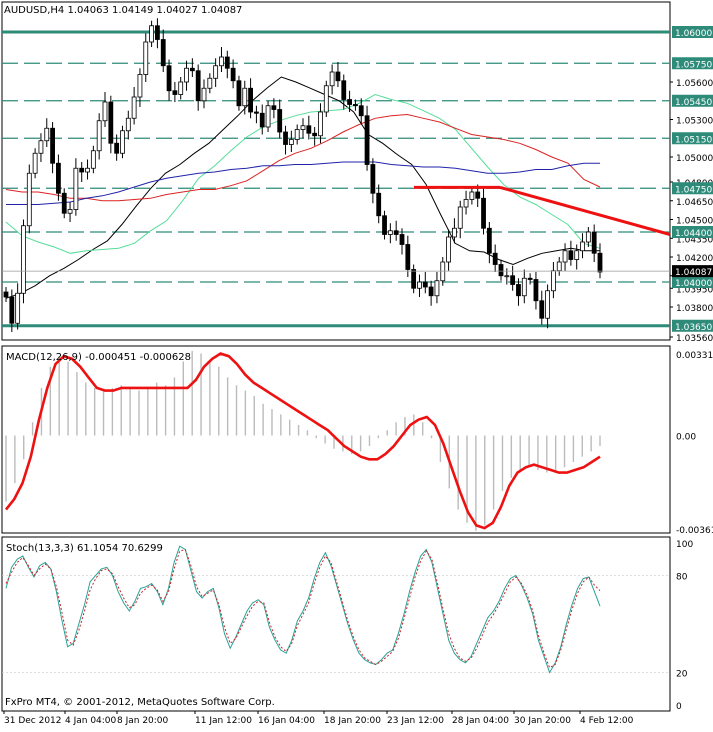 The height and width of the screenshot is (732, 713). What do you see at coordinates (686, 438) in the screenshot?
I see `y-tick-label: 0.00` at bounding box center [686, 438].